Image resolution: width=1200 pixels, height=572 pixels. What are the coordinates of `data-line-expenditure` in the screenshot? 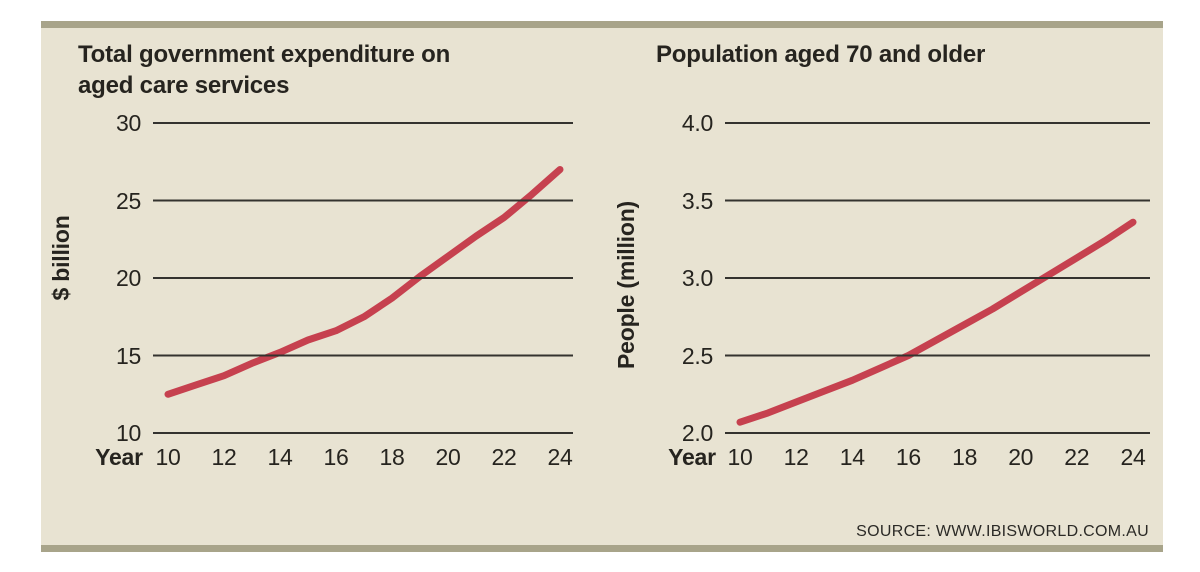 It's located at (364, 282).